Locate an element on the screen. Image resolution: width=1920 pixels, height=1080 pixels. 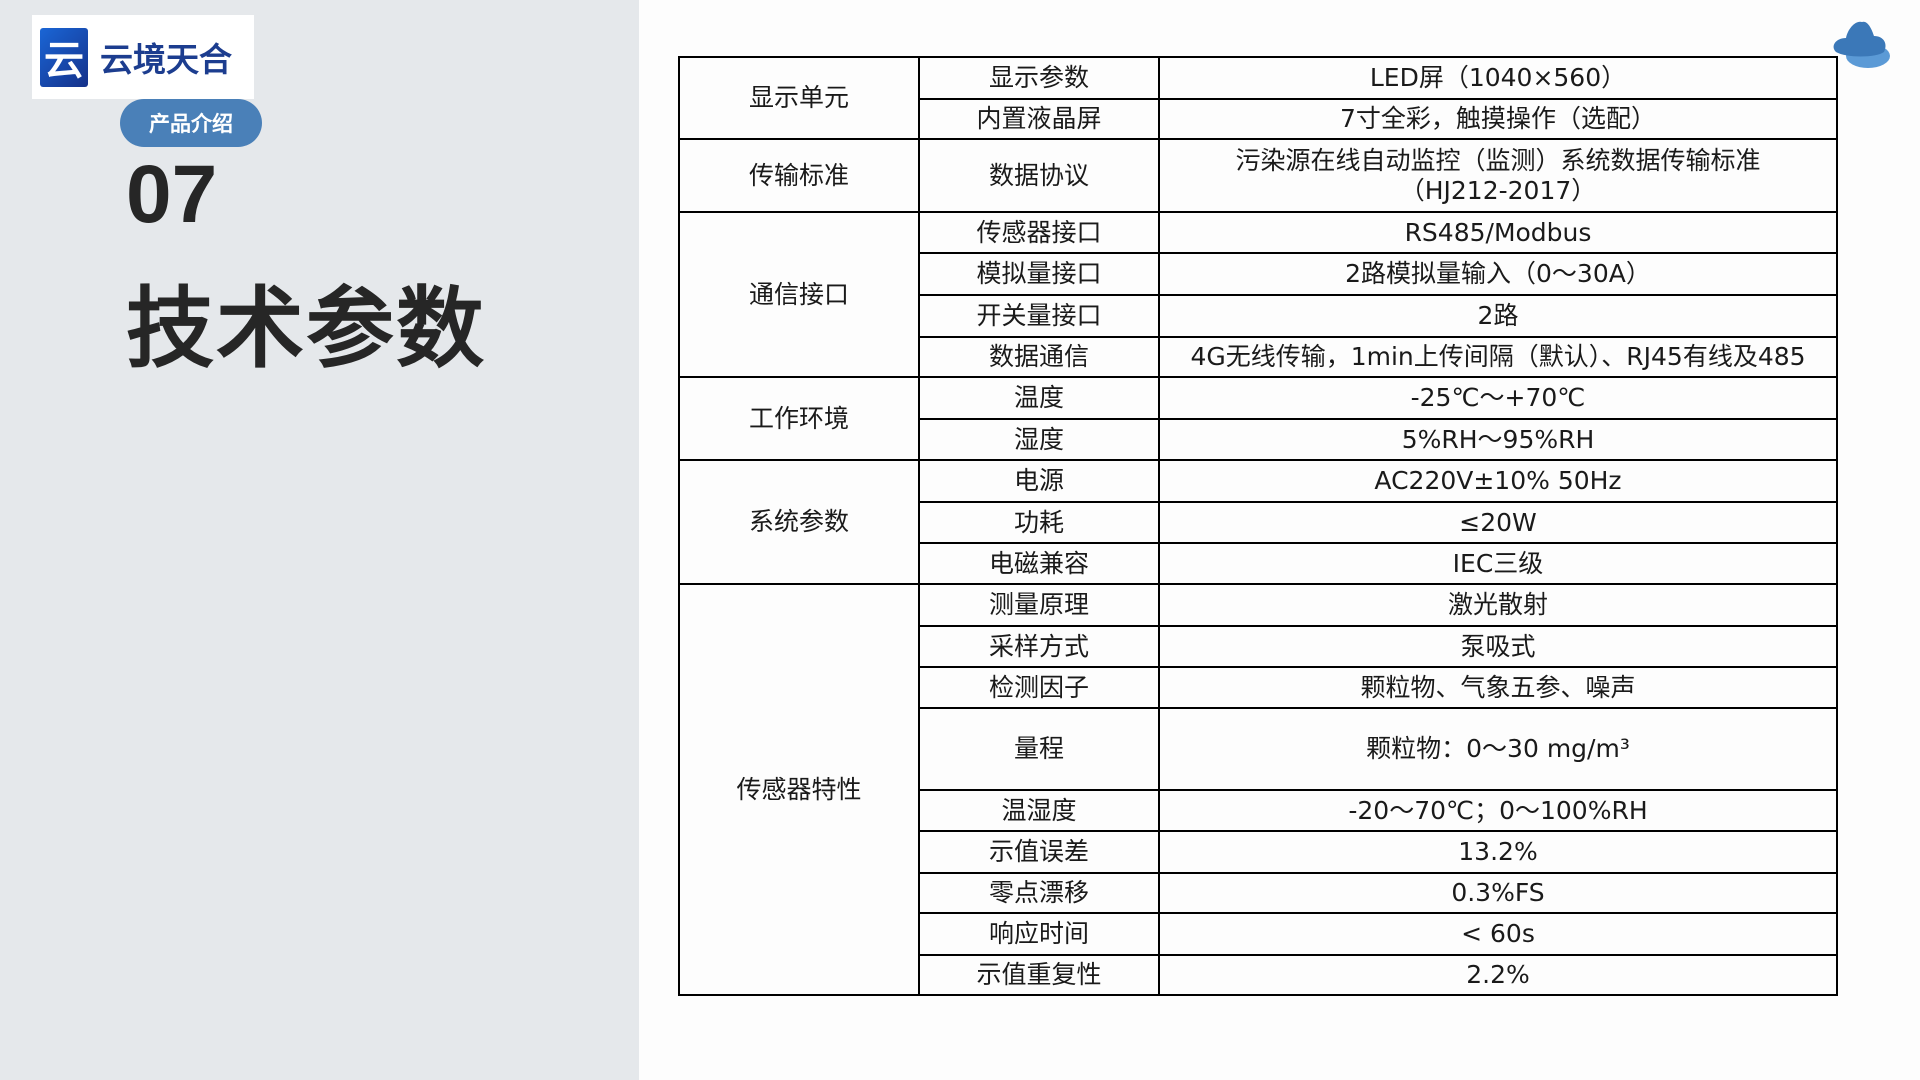
value-cell: < 60s is located at coordinates (1498, 934).